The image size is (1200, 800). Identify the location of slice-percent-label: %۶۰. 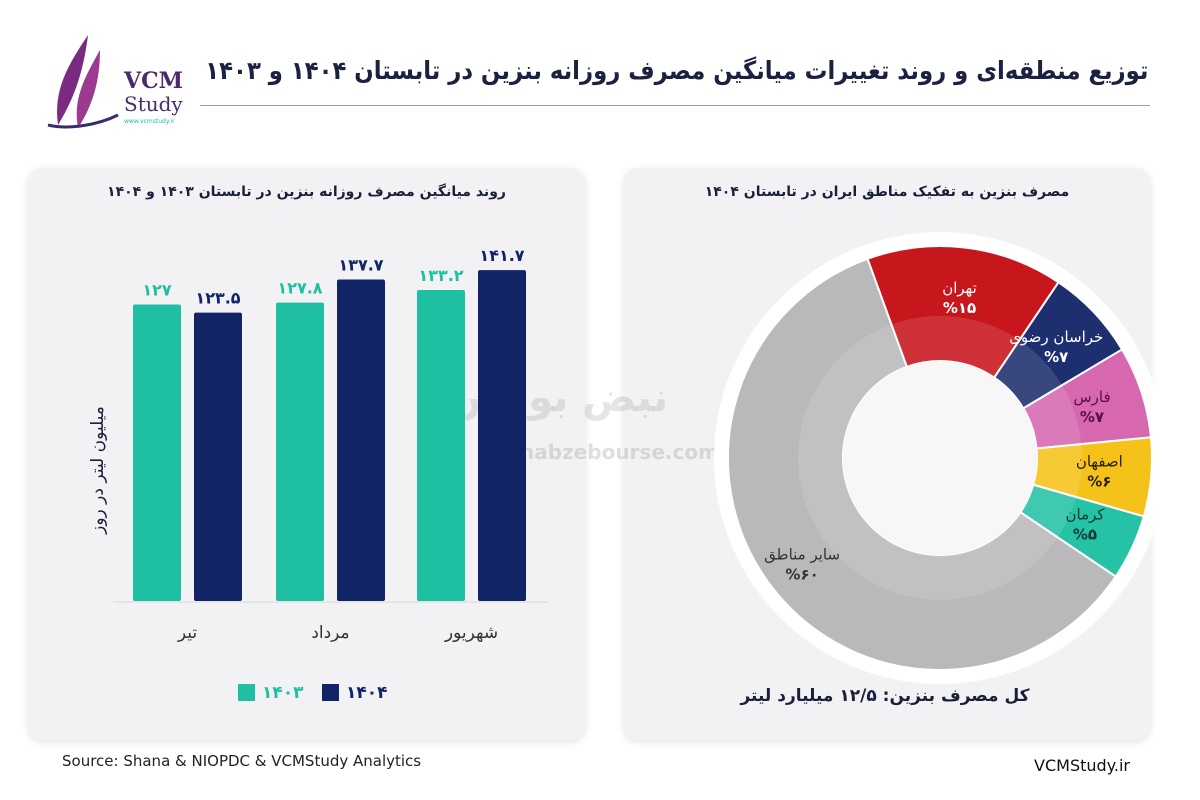
(801, 575).